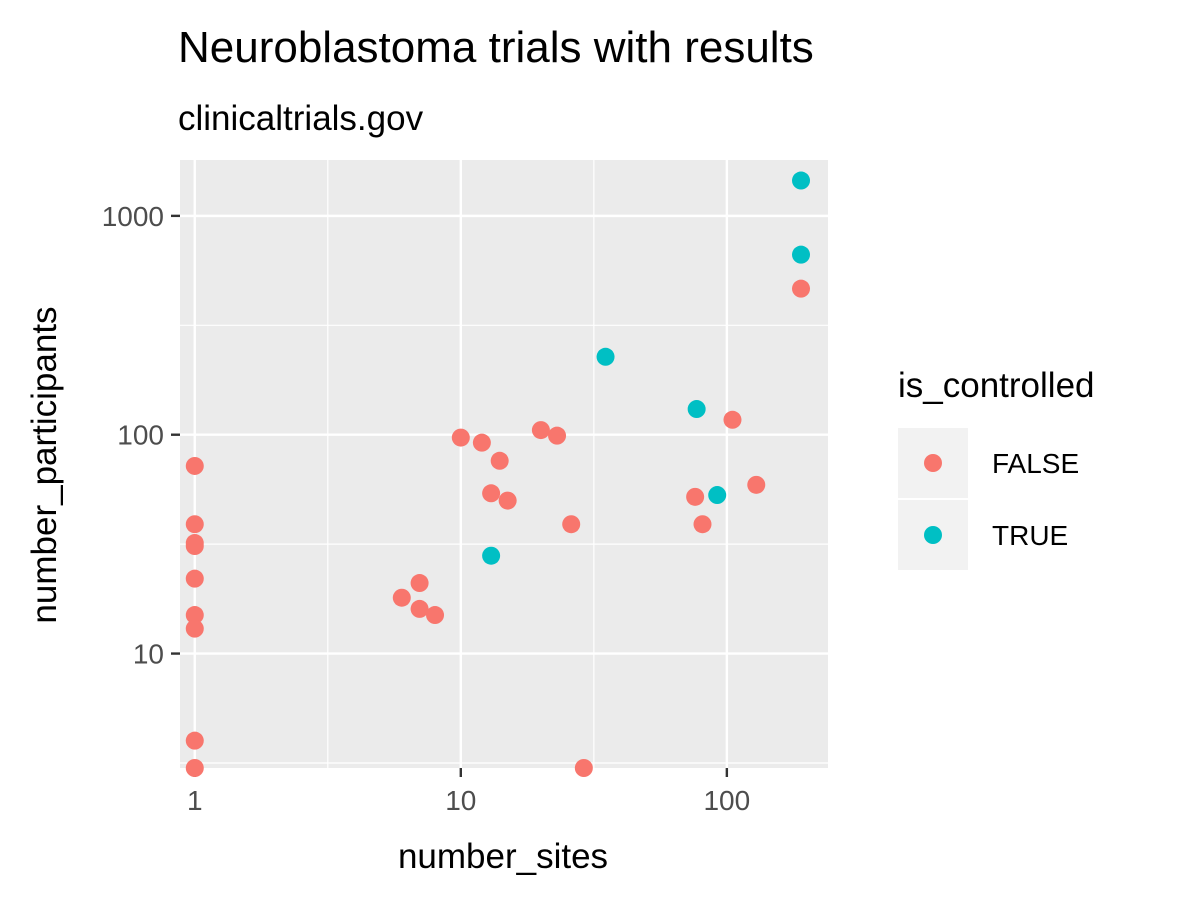  I want to click on y-tick-label: 100, so click(140, 435).